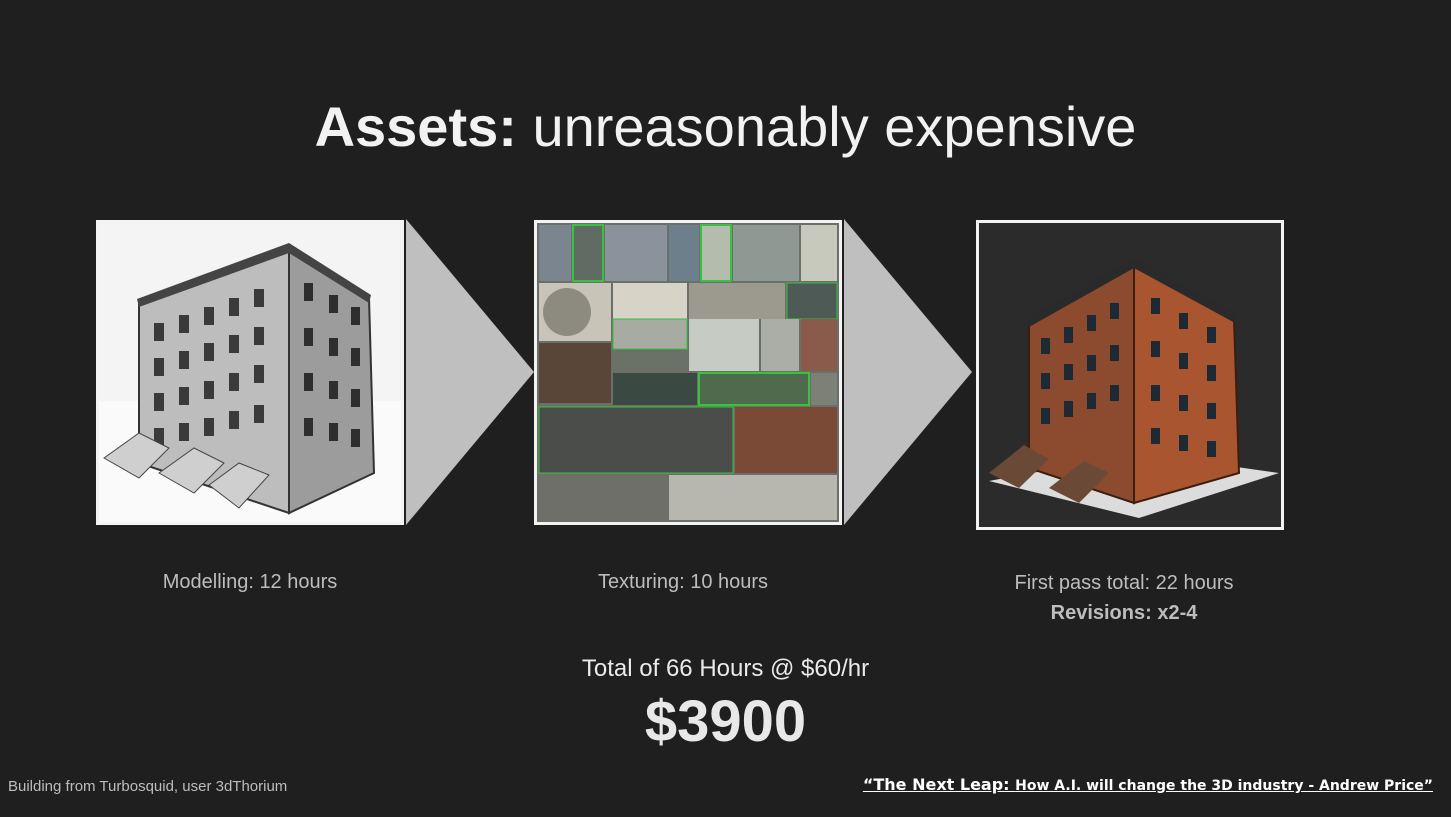  Describe the element at coordinates (683, 582) in the screenshot. I see `texturing-caption: Texturing: 10 hours` at that location.